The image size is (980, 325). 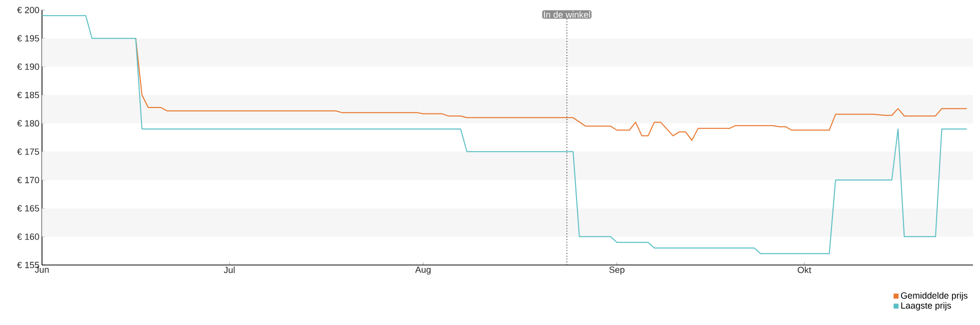 What do you see at coordinates (28, 10) in the screenshot?
I see `y-tick-label: € 200` at bounding box center [28, 10].